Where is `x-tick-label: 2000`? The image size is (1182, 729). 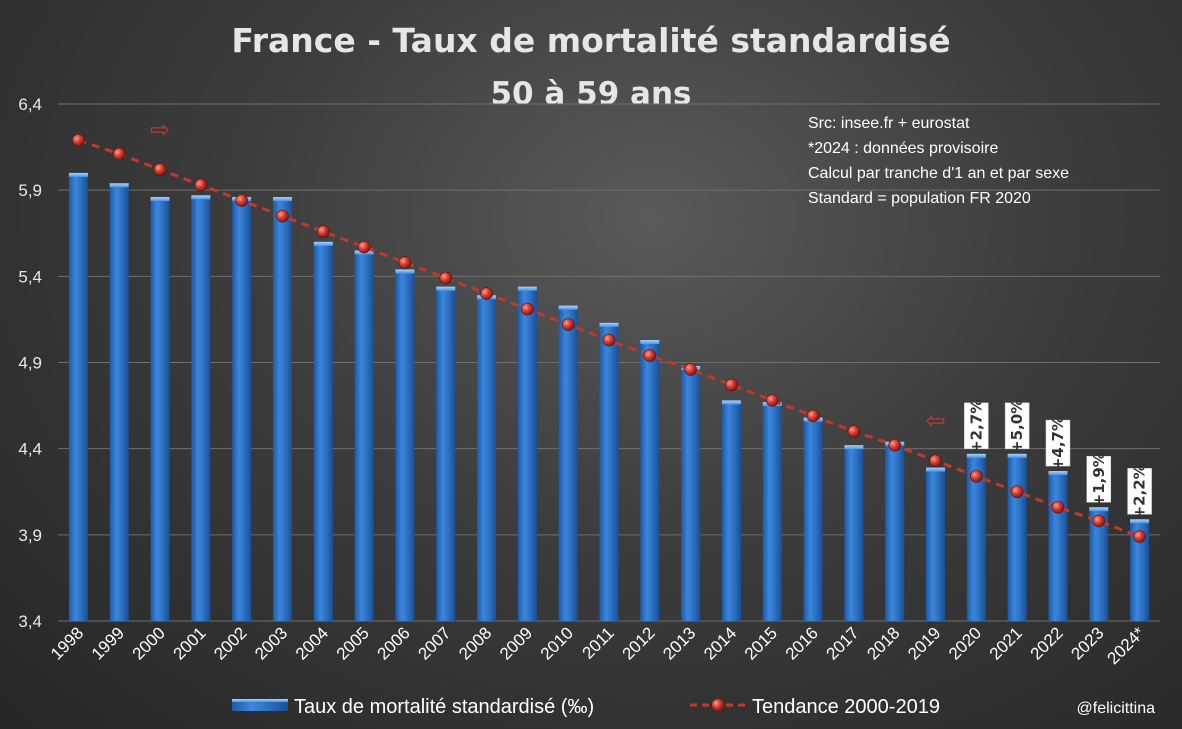
x-tick-label: 2000 is located at coordinates (149, 643).